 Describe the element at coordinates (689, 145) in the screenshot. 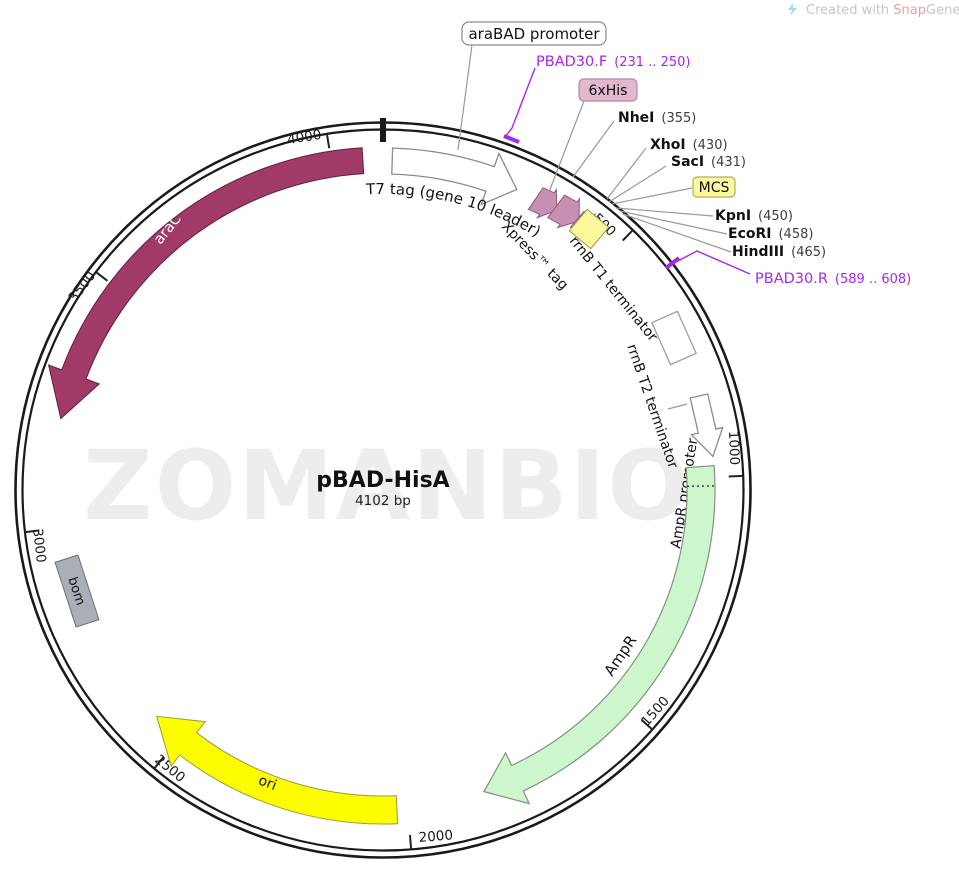

I see `xhoi-label: XhoI (430)` at that location.